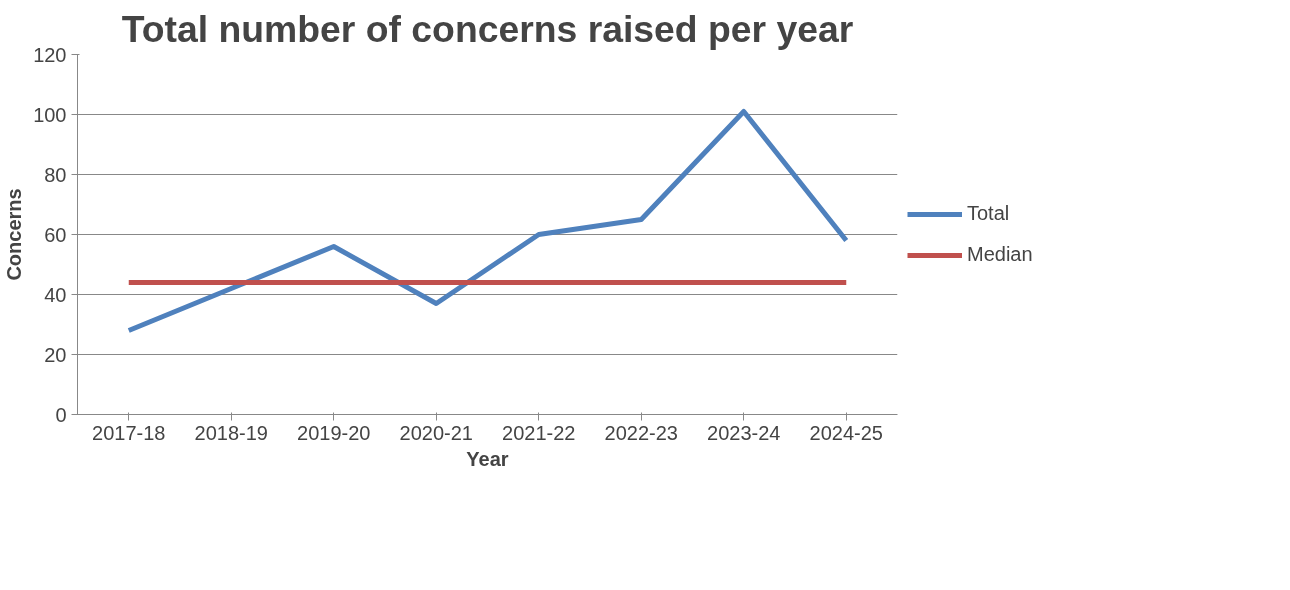 This screenshot has height=590, width=1290. Describe the element at coordinates (14, 234) in the screenshot. I see `y-axis-title: Concerns` at that location.